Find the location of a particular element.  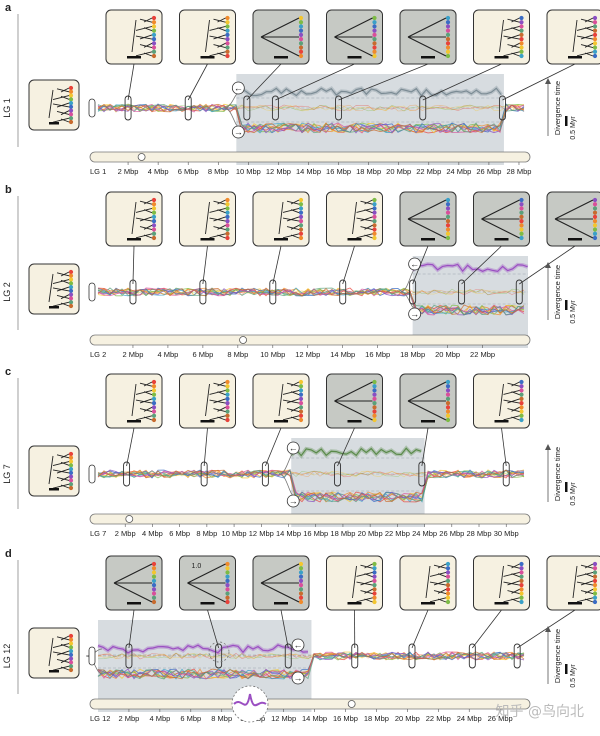

x-tick-label: 4 Mbp is located at coordinates (158, 171).